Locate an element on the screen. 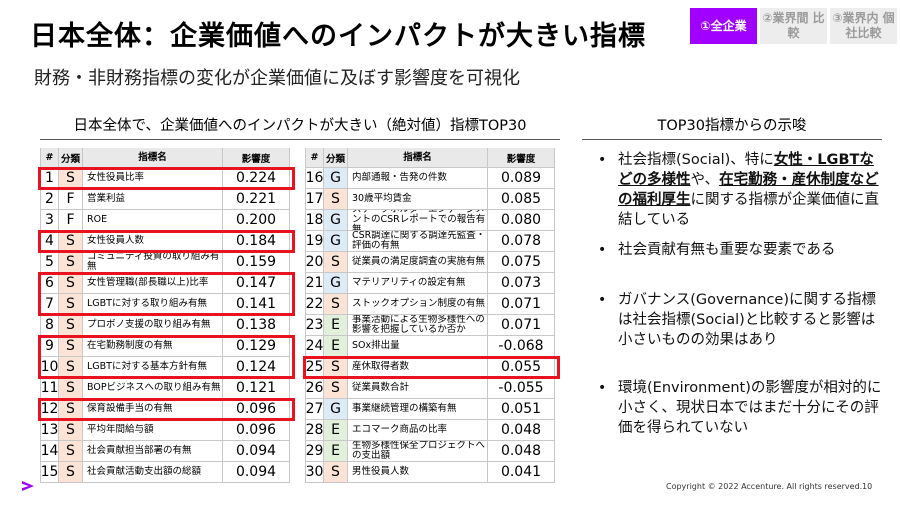  indicator-name-cell: 事業活動による生物多様性への影響を把握しているか否か is located at coordinates (418, 325).